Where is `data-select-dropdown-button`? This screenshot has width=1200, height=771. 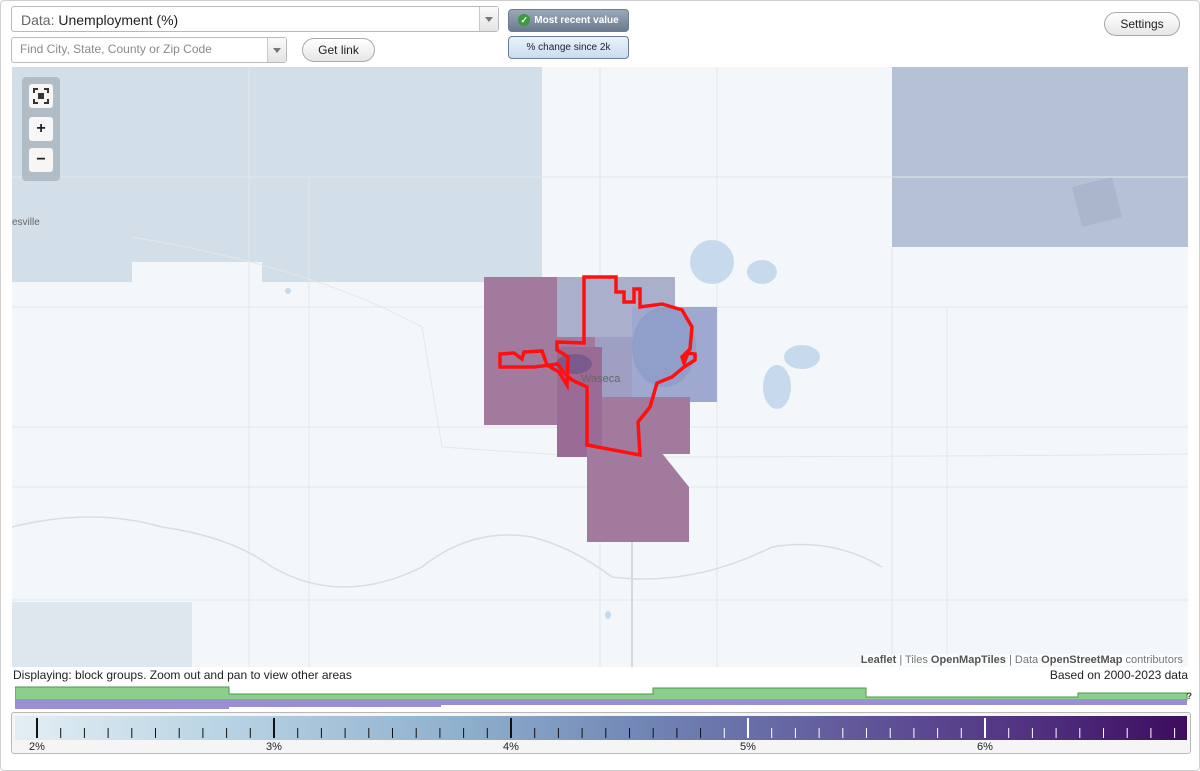
data-select-dropdown-button is located at coordinates (488, 19).